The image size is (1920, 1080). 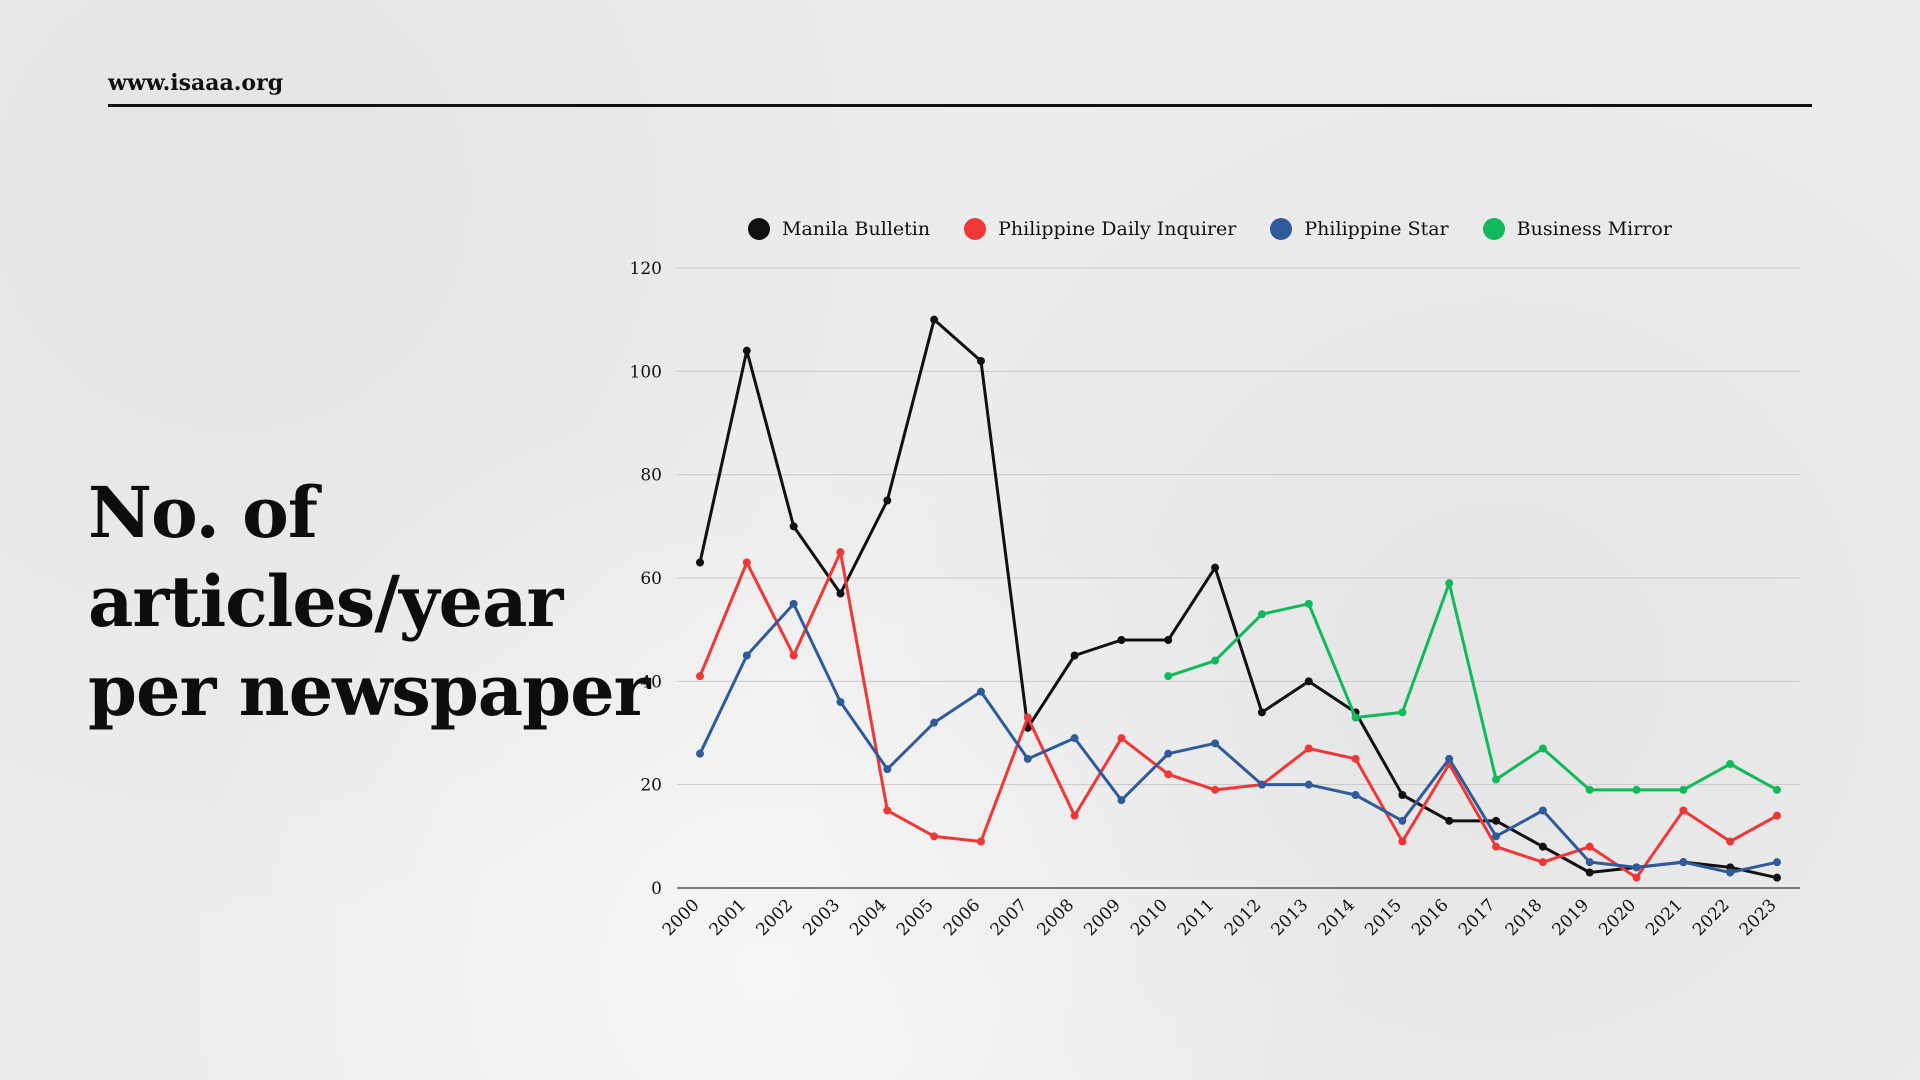 I want to click on x-tick-label: 2017, so click(x=1477, y=917).